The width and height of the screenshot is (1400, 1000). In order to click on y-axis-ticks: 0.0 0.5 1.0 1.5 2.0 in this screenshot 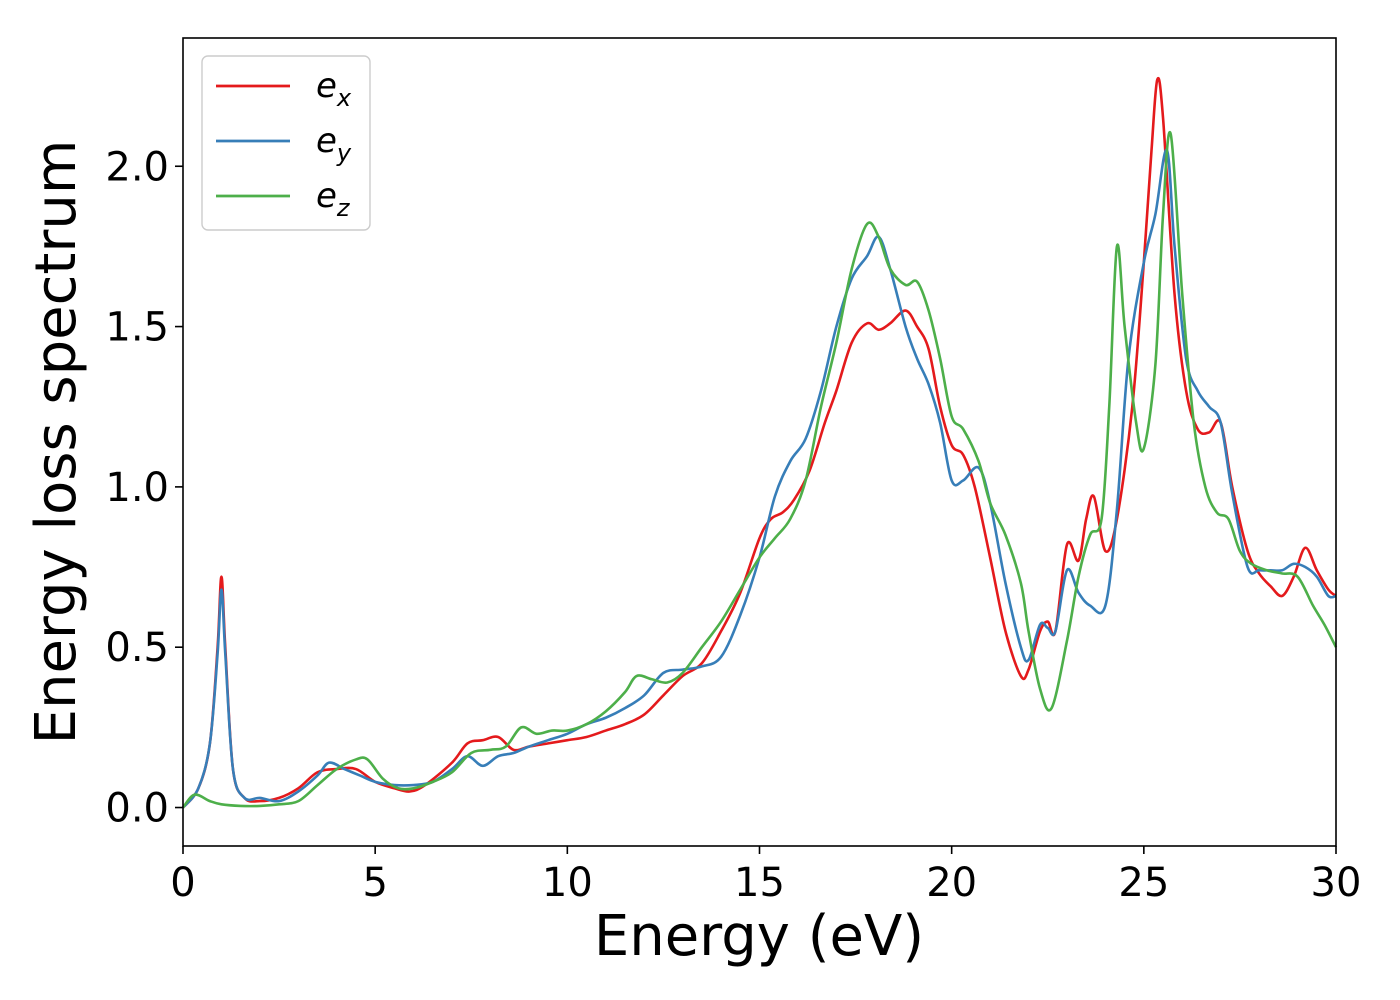, I will do `click(144, 488)`.